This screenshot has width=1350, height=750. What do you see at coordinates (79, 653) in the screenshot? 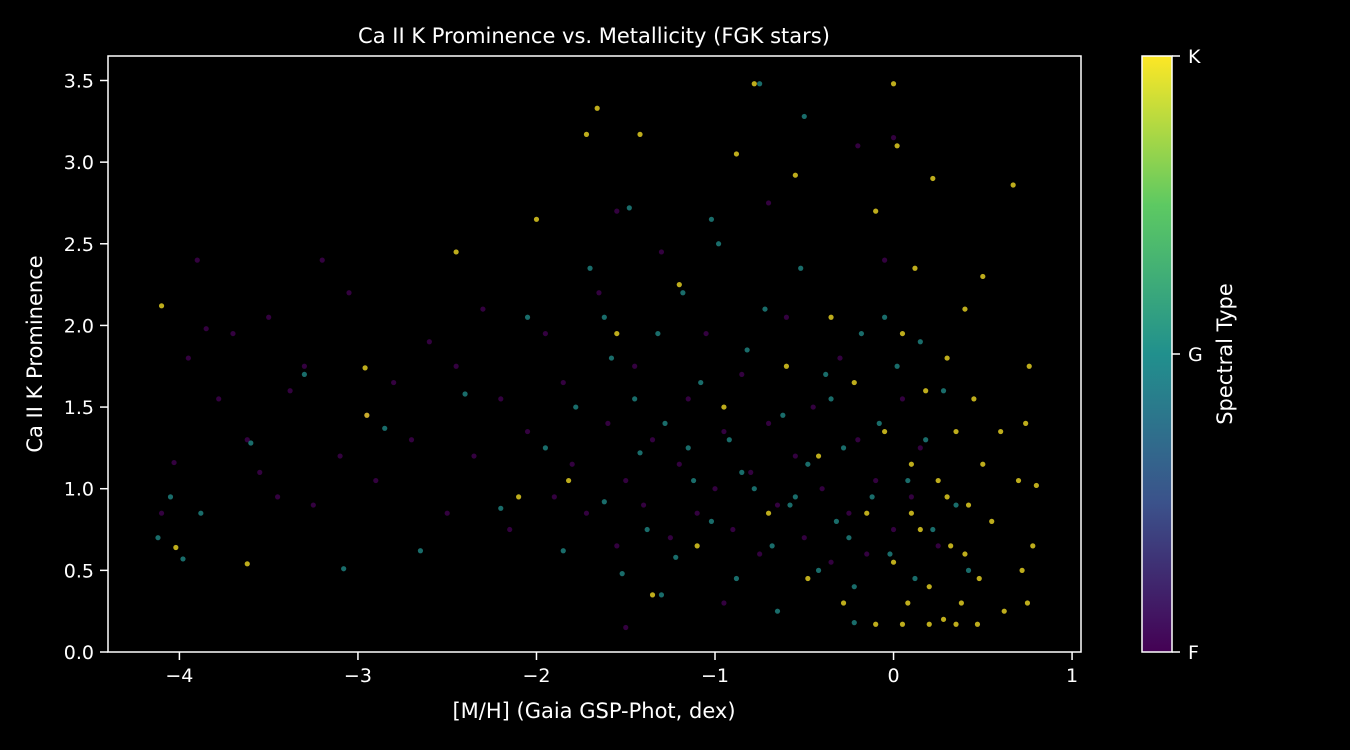
I see `y-tick-label: 0.0` at bounding box center [79, 653].